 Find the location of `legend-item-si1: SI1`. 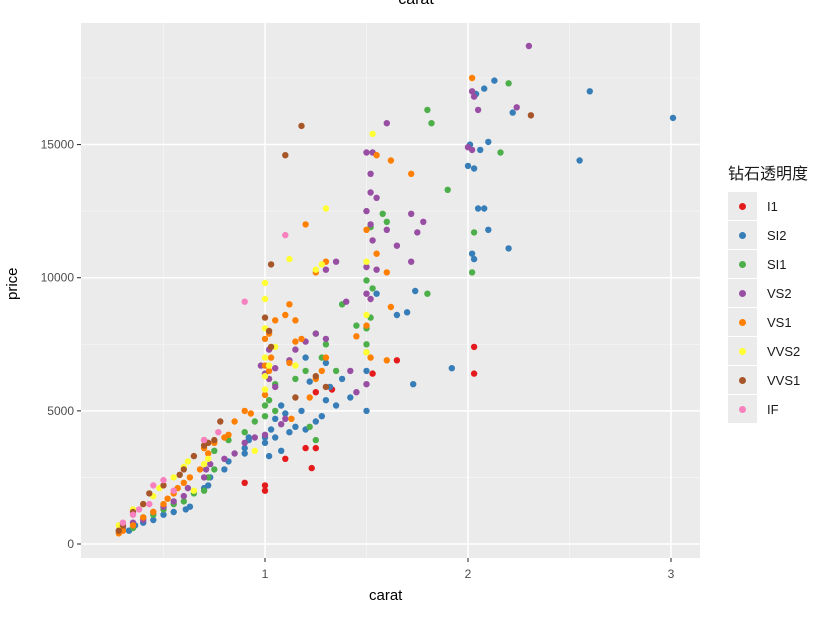

legend-item-si1: SI1 is located at coordinates (768, 264).